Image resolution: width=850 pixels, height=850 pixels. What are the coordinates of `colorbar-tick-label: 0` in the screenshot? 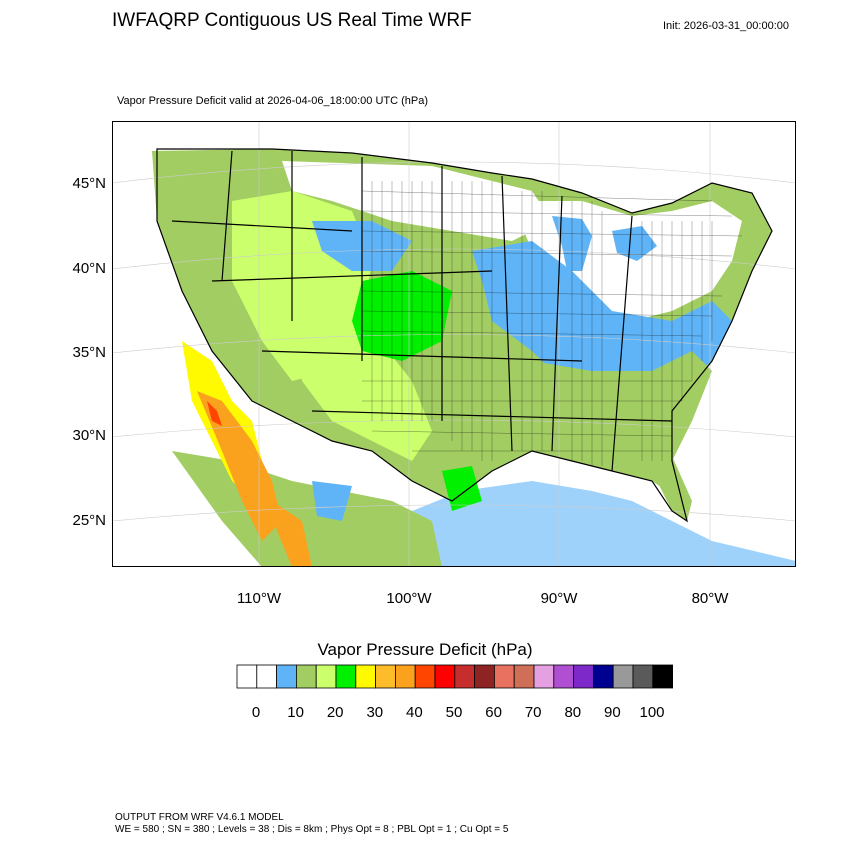 It's located at (256, 712).